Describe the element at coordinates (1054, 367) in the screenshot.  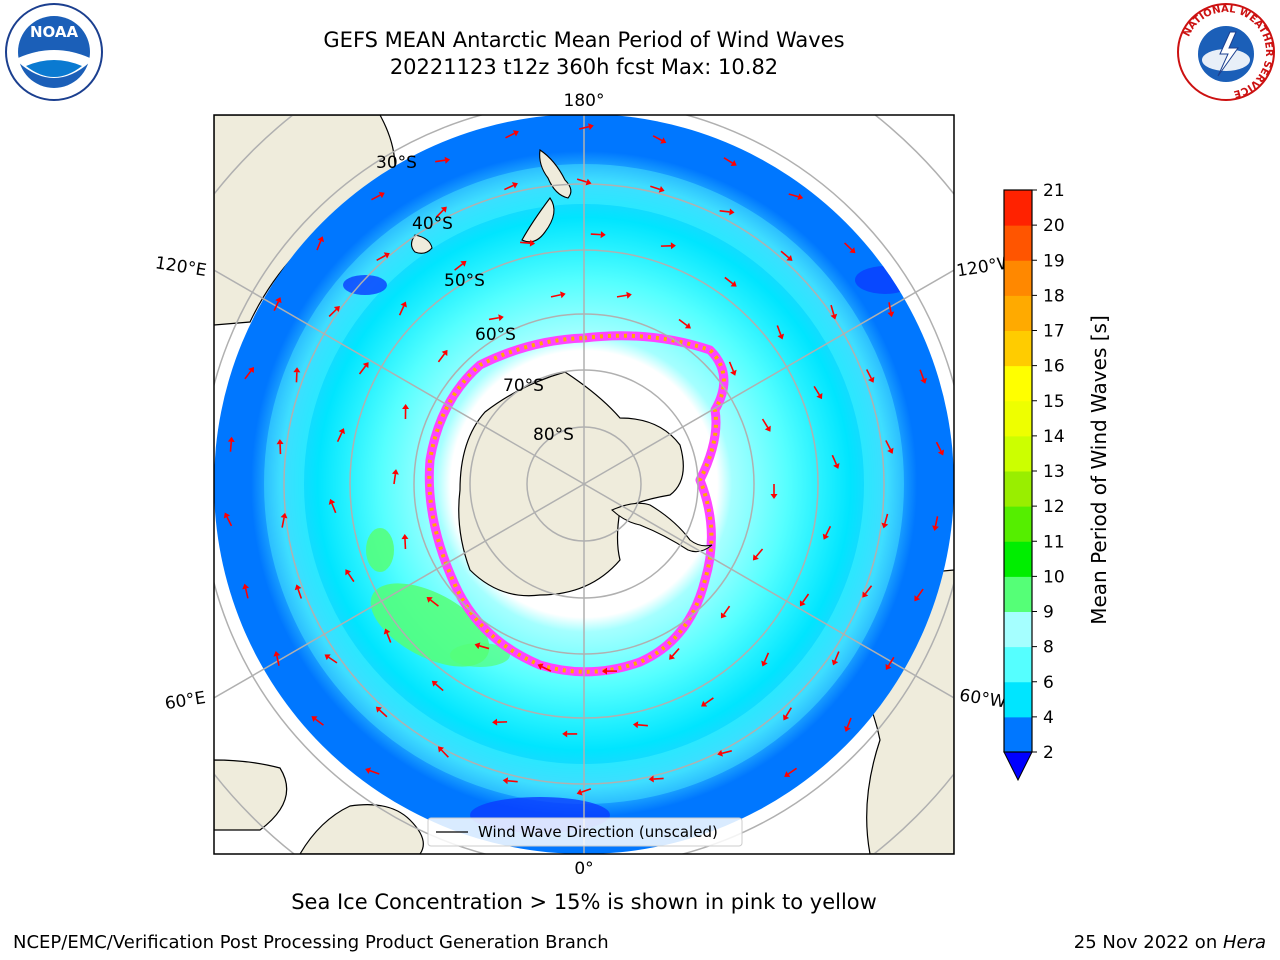
I see `colorbar-tick-label: 16` at that location.